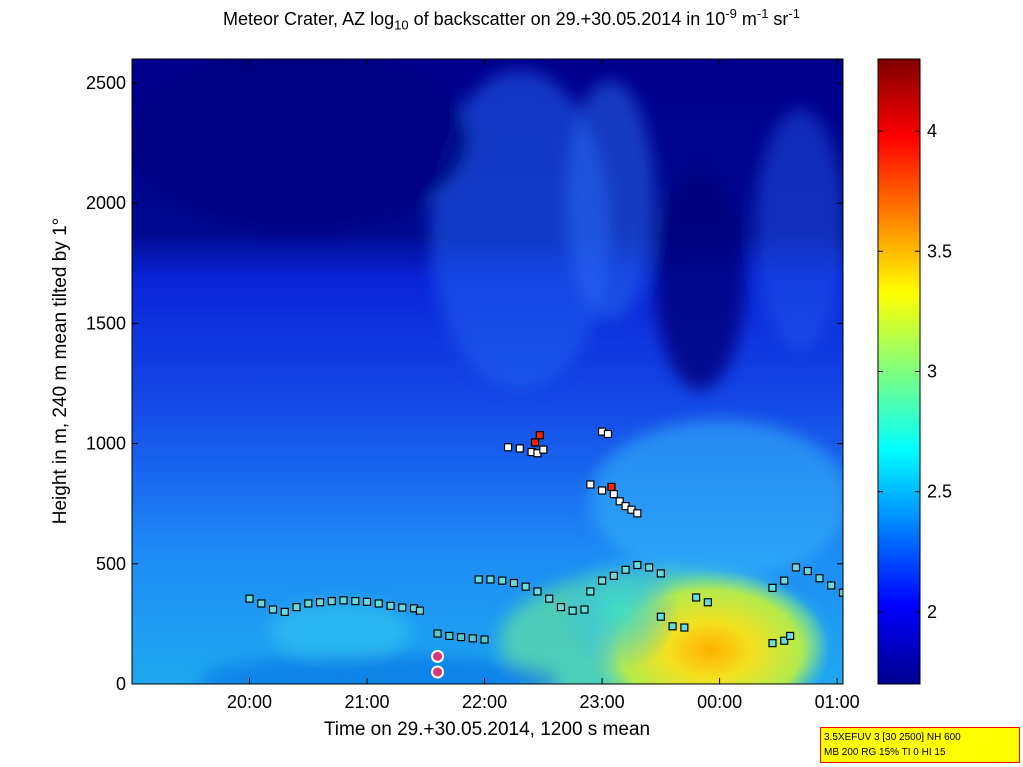  Describe the element at coordinates (602, 702) in the screenshot. I see `x-tick-label: 23:00` at that location.